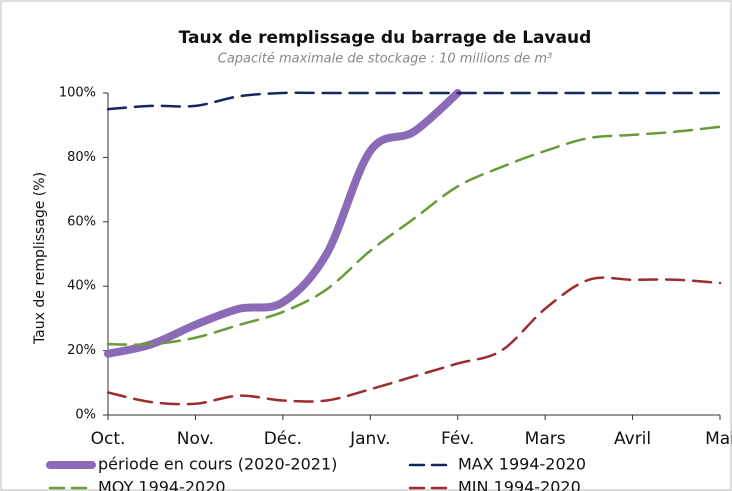 The height and width of the screenshot is (491, 732). I want to click on x-tick-label: Mai, so click(718, 439).